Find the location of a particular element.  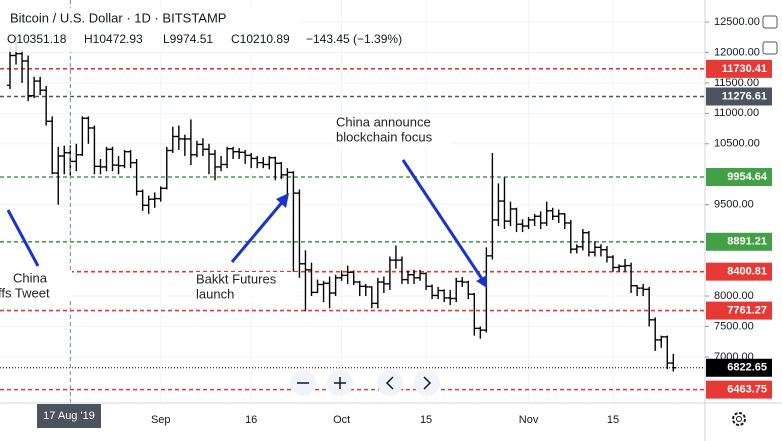

x-tick-label: Sep is located at coordinates (161, 420).